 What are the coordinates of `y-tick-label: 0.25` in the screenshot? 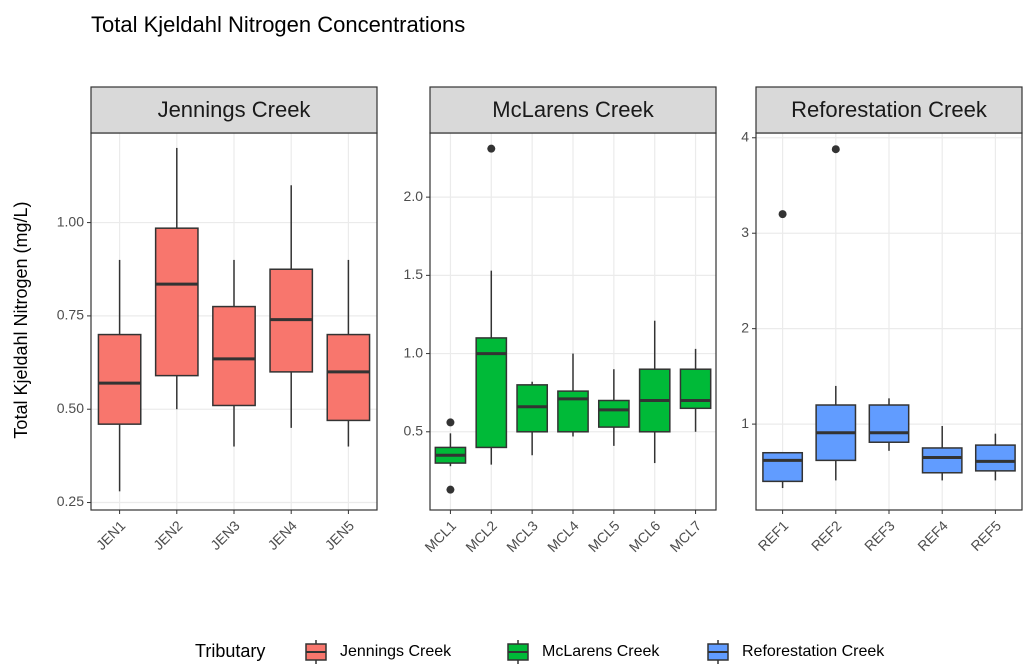 It's located at (70, 501).